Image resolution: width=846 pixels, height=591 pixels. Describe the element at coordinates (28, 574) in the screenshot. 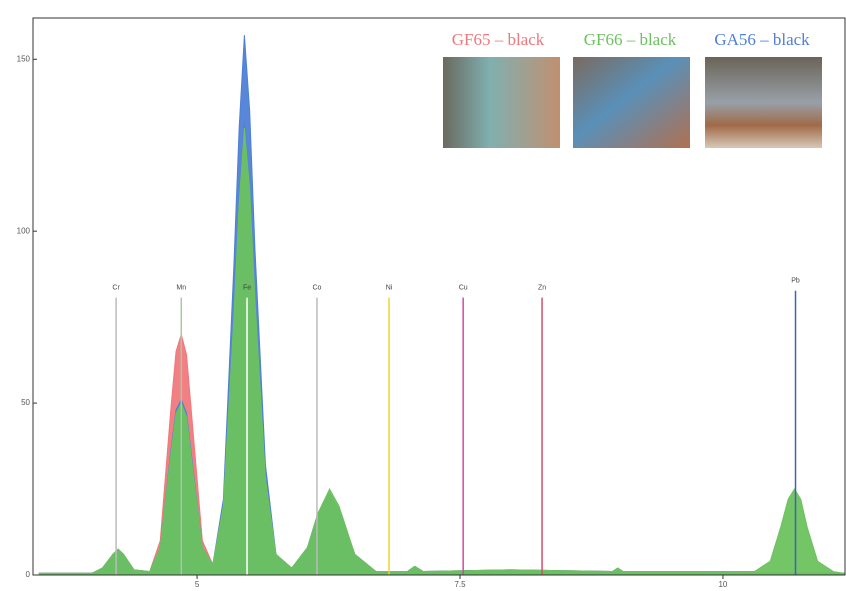

I see `y-tick-label: 0` at that location.